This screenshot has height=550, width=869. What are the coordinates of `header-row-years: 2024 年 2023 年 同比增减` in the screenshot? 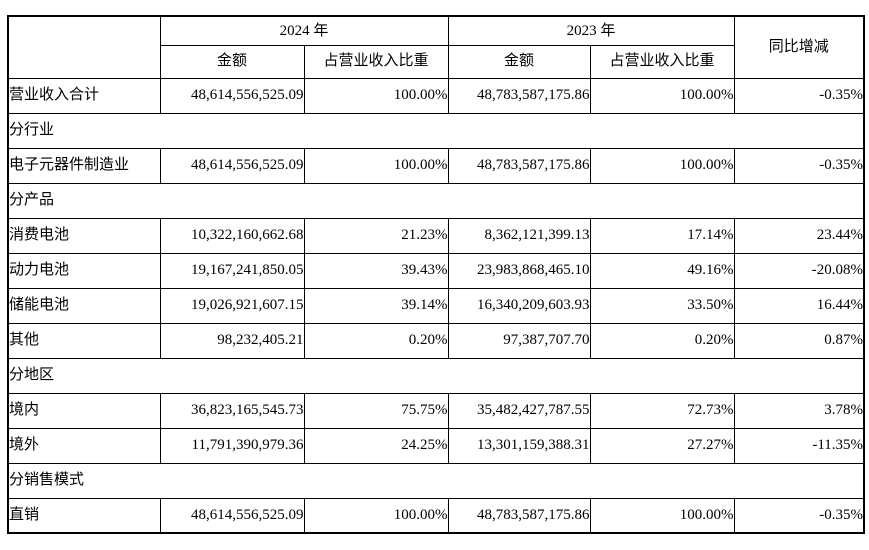 It's located at (436, 47).